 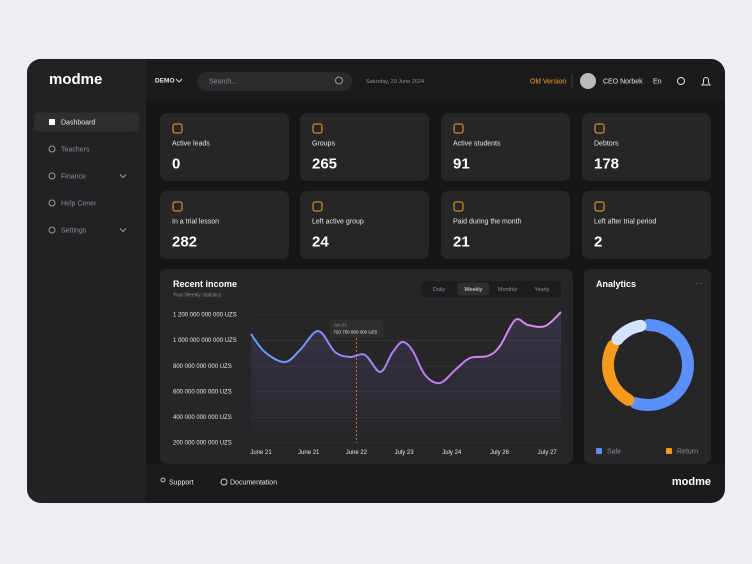 What do you see at coordinates (73, 176) in the screenshot?
I see `nav-item: Finance` at bounding box center [73, 176].